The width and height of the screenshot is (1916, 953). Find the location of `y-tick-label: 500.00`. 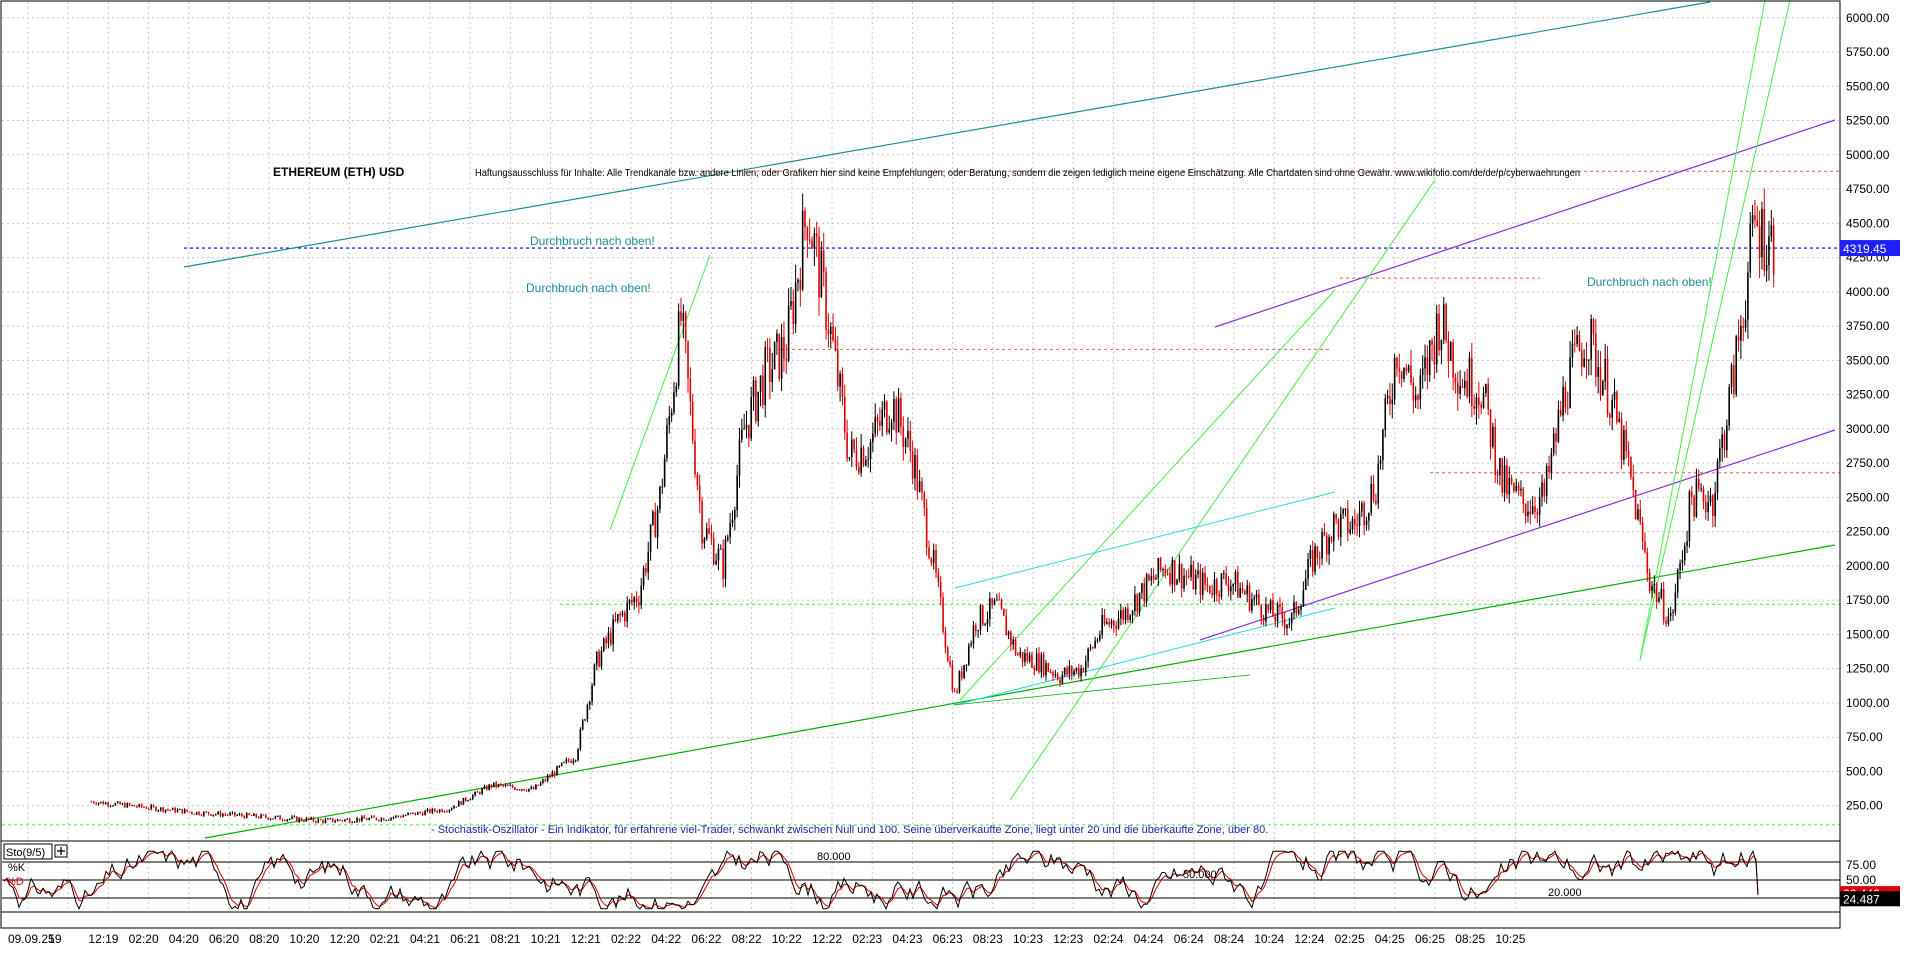

y-tick-label: 500.00 is located at coordinates (1864, 771).